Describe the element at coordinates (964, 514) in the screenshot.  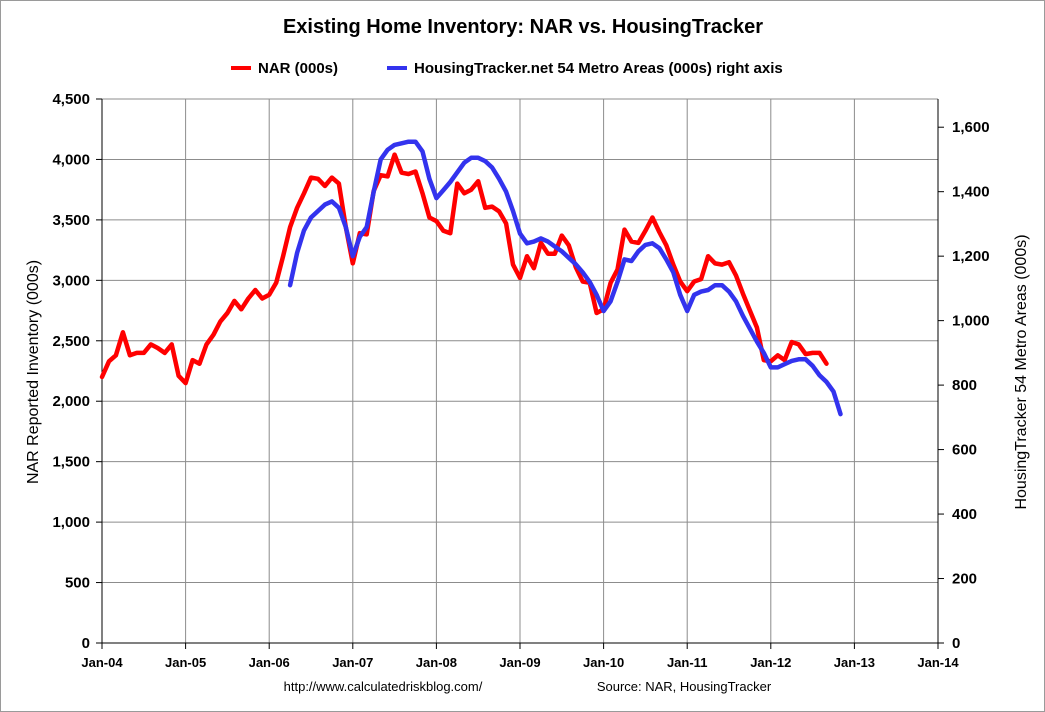
I see `y2-tick-label: 400` at that location.